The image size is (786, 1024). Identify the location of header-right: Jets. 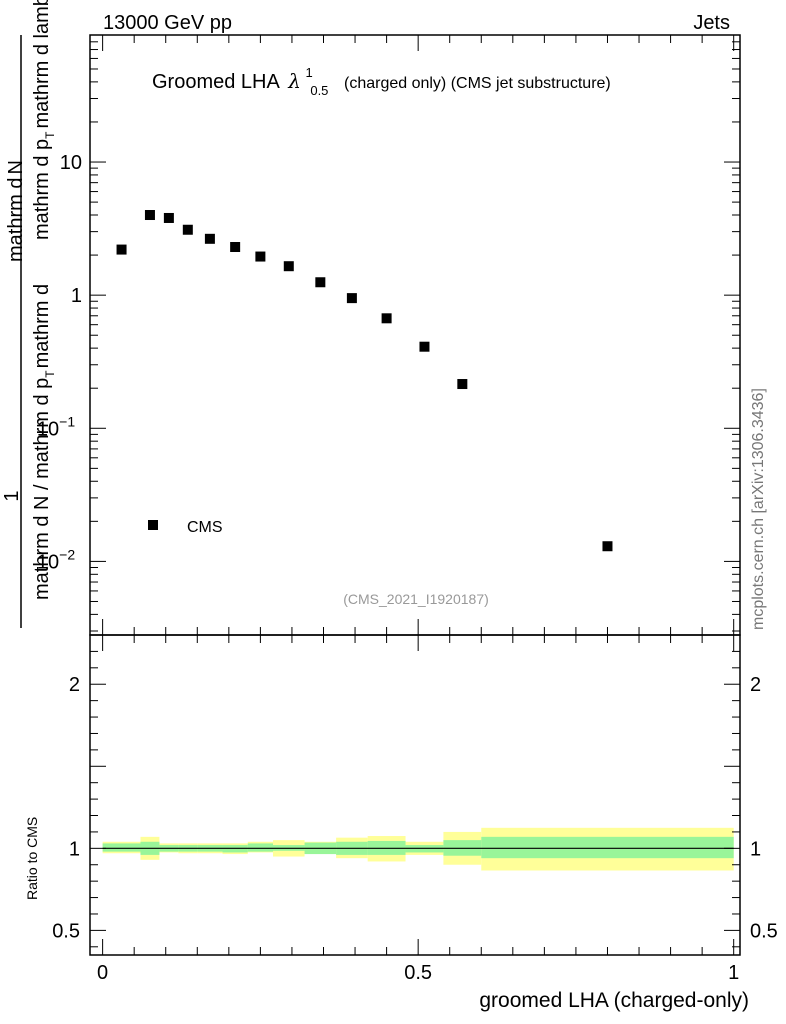
(711, 23).